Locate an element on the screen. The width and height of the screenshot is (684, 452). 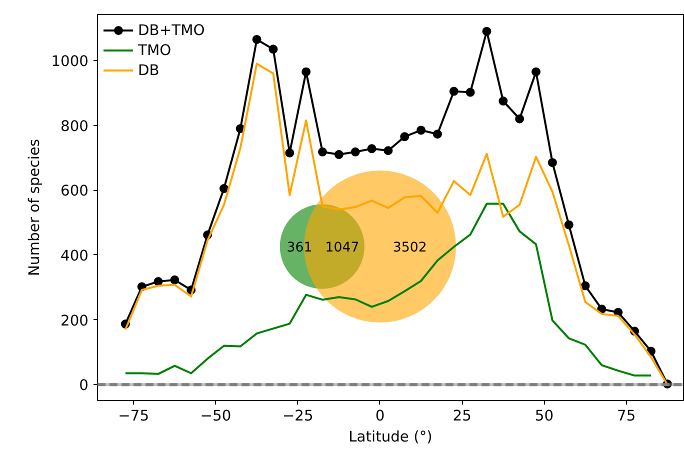
y-tick-label: 400 is located at coordinates (74, 255).